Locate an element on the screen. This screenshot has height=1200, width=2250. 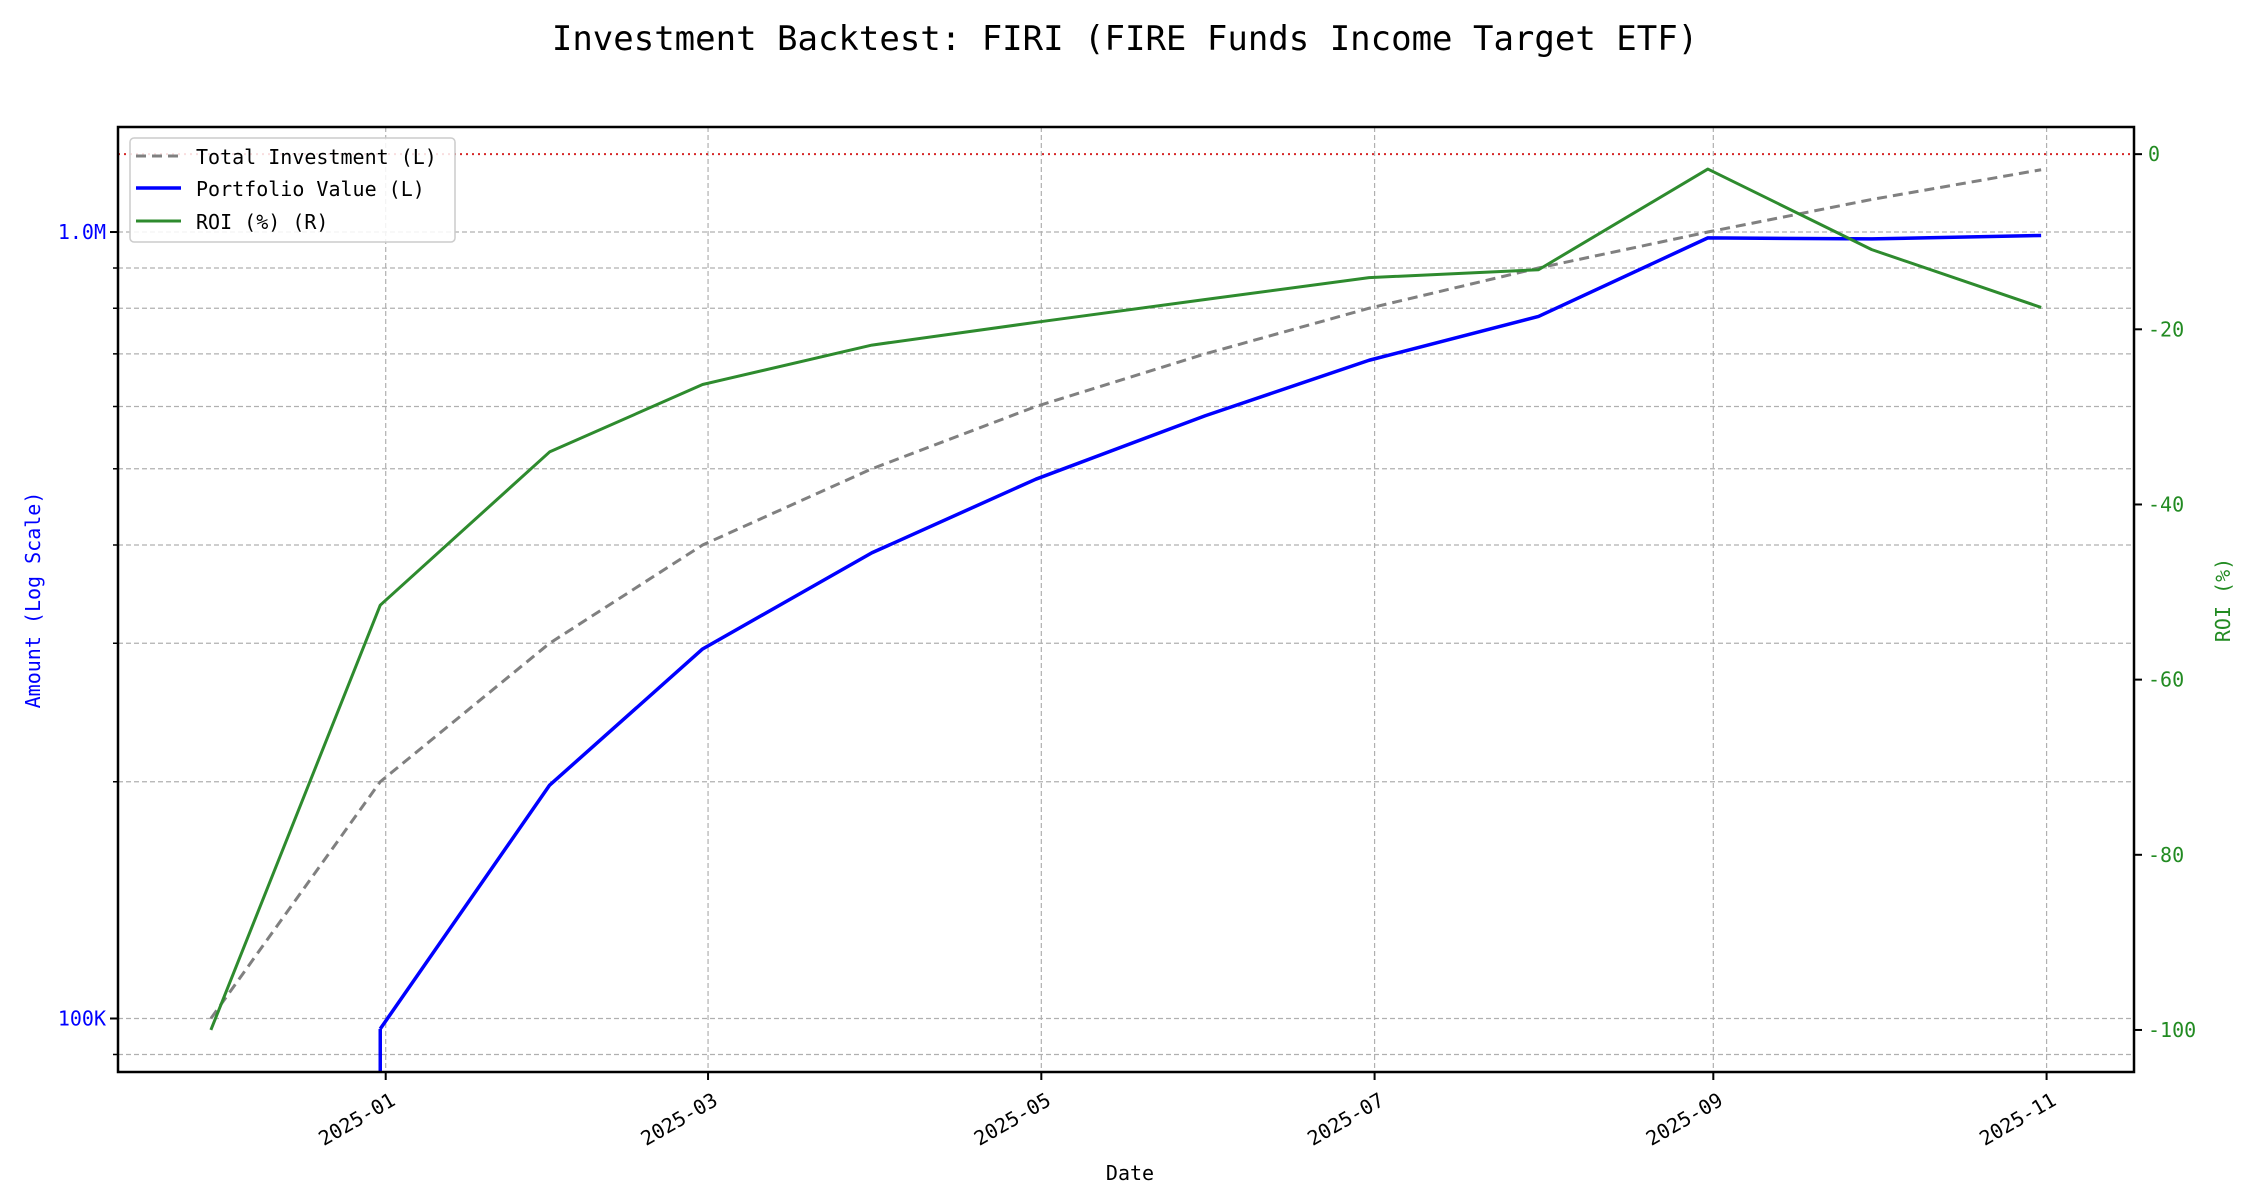
y-right-tick-label: -100 is located at coordinates (2172, 1030).